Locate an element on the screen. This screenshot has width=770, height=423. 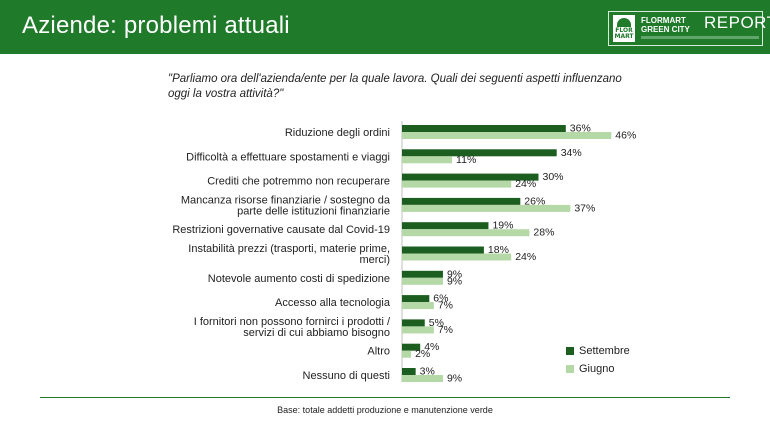
data-label-settembre: 4% is located at coordinates (431, 347).